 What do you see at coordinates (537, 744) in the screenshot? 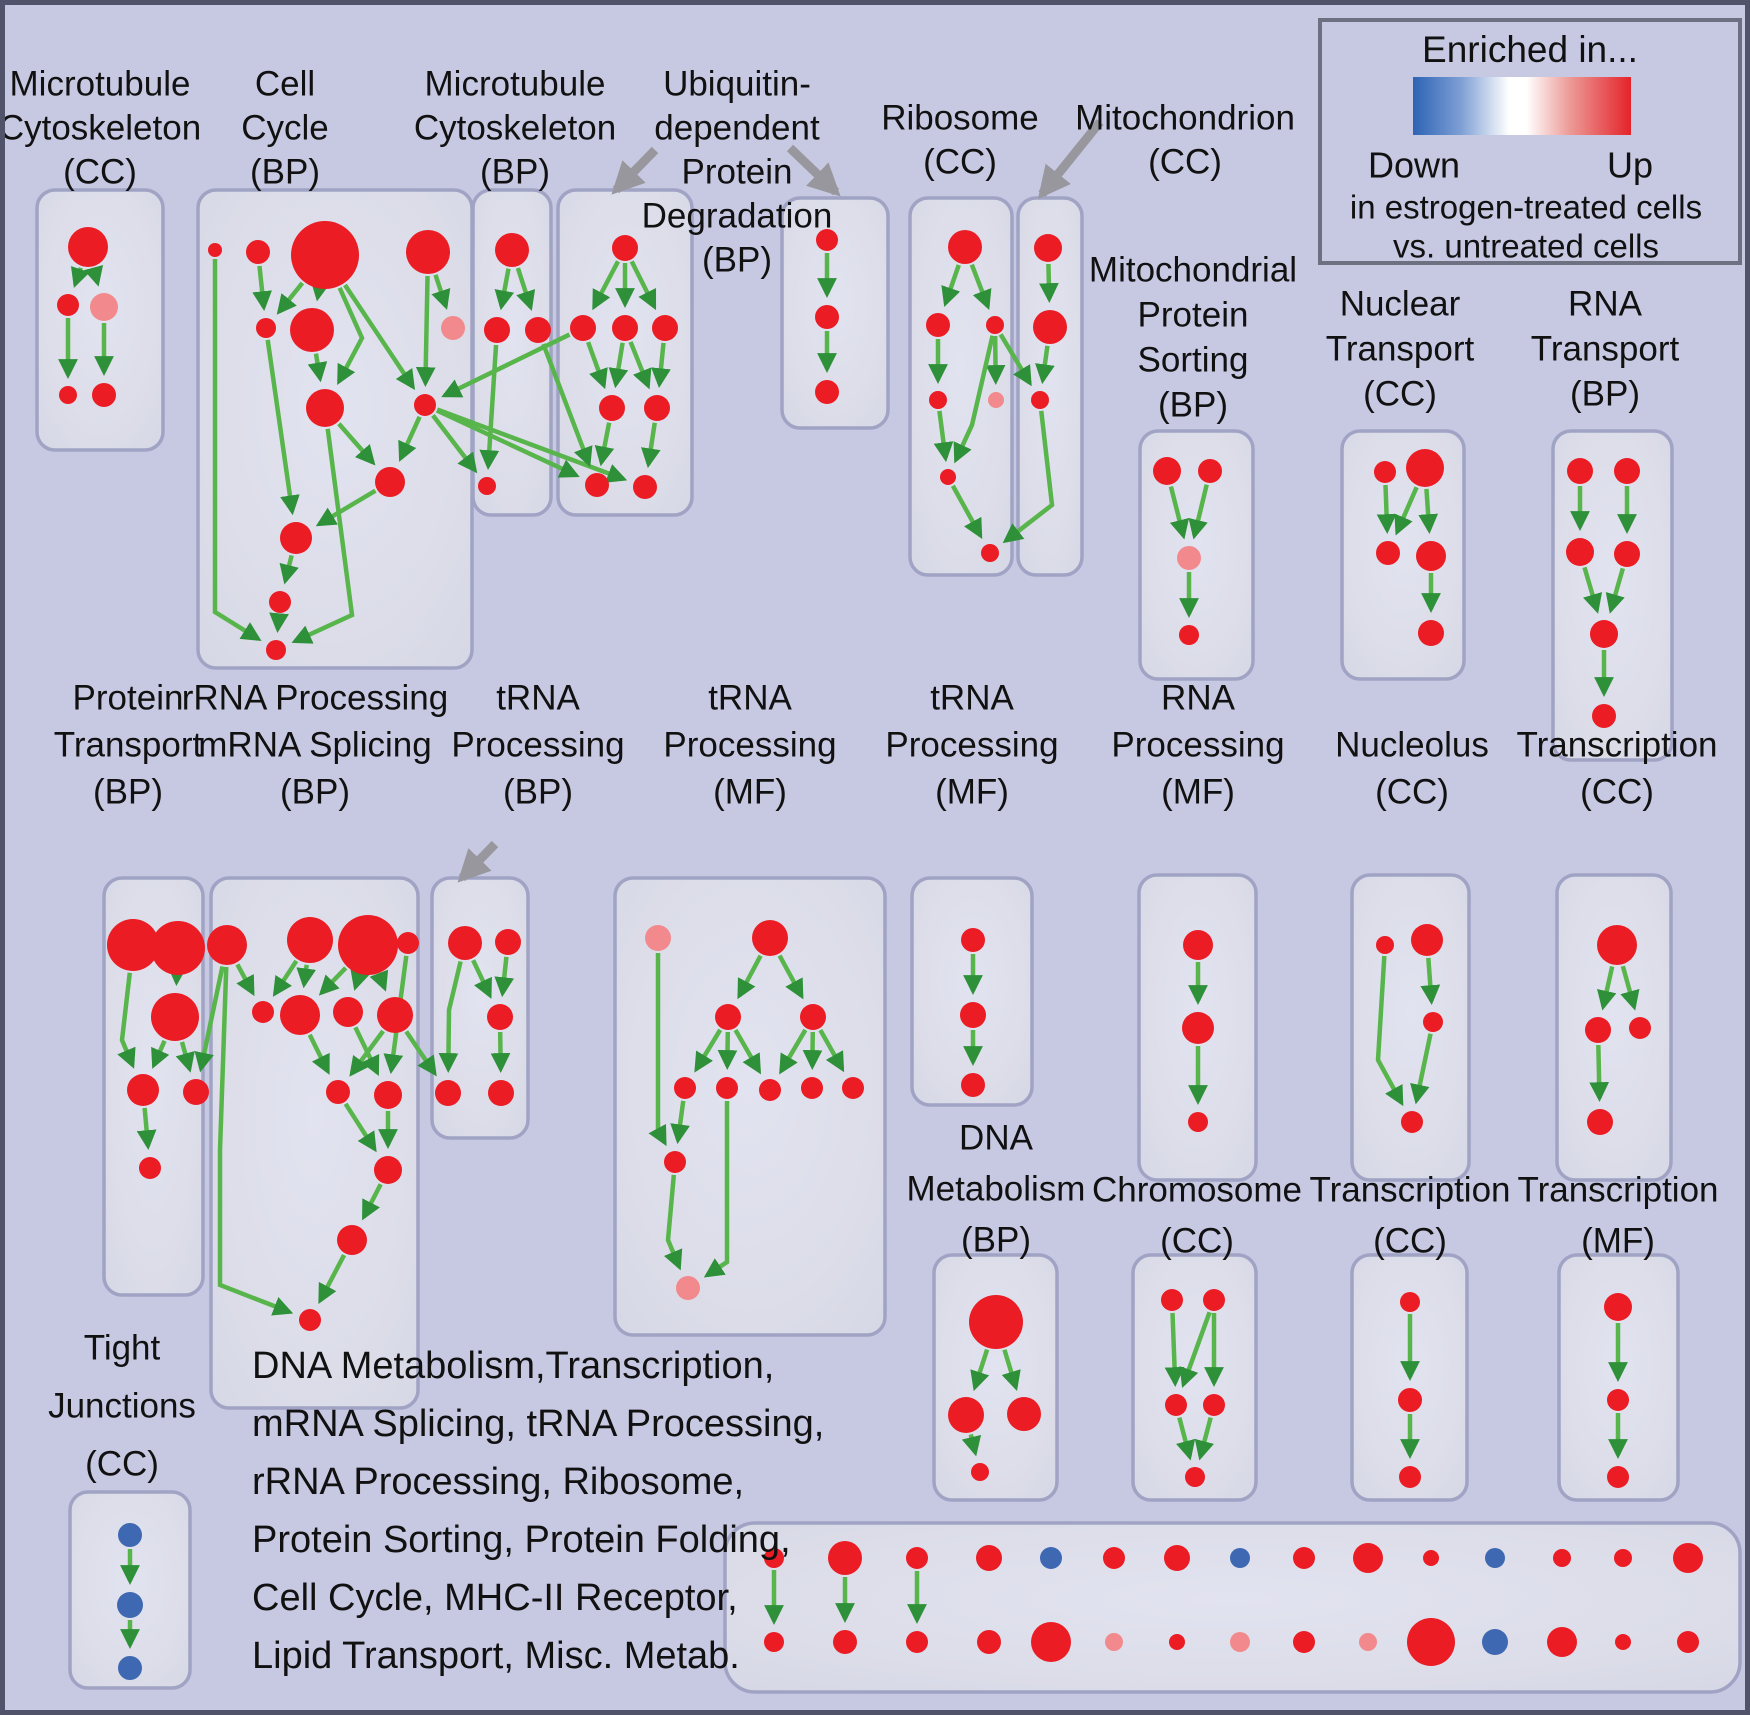
I see `group-label-tbp-line-1: Processing` at bounding box center [537, 744].